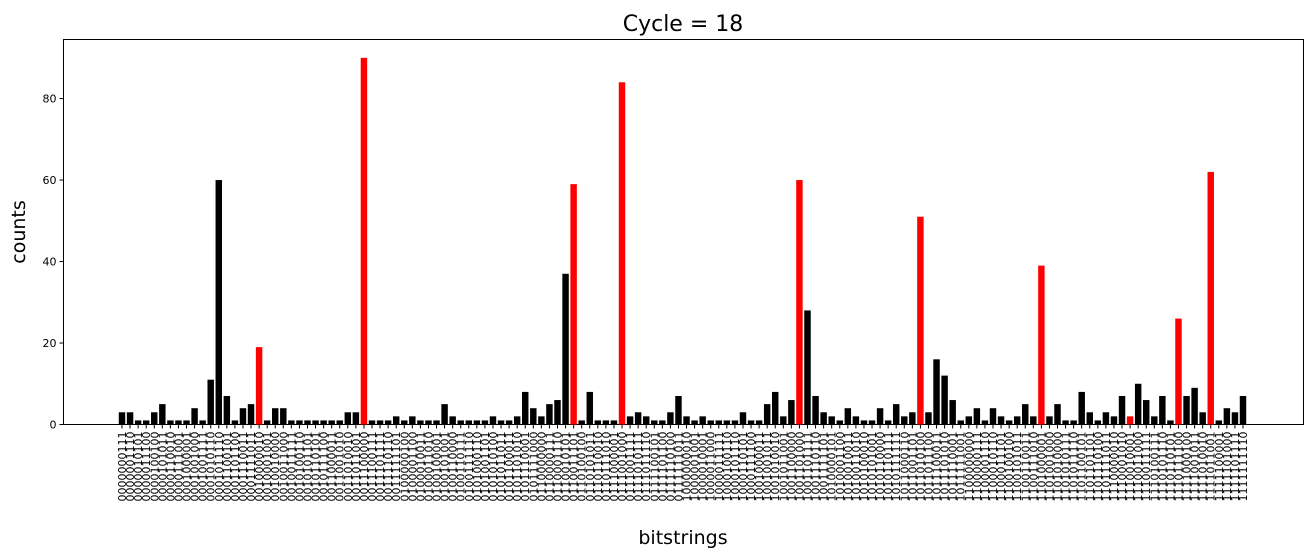 This screenshot has width=1312, height=558. Describe the element at coordinates (235, 467) in the screenshot. I see `x-tick-label: 0001101100` at that location.